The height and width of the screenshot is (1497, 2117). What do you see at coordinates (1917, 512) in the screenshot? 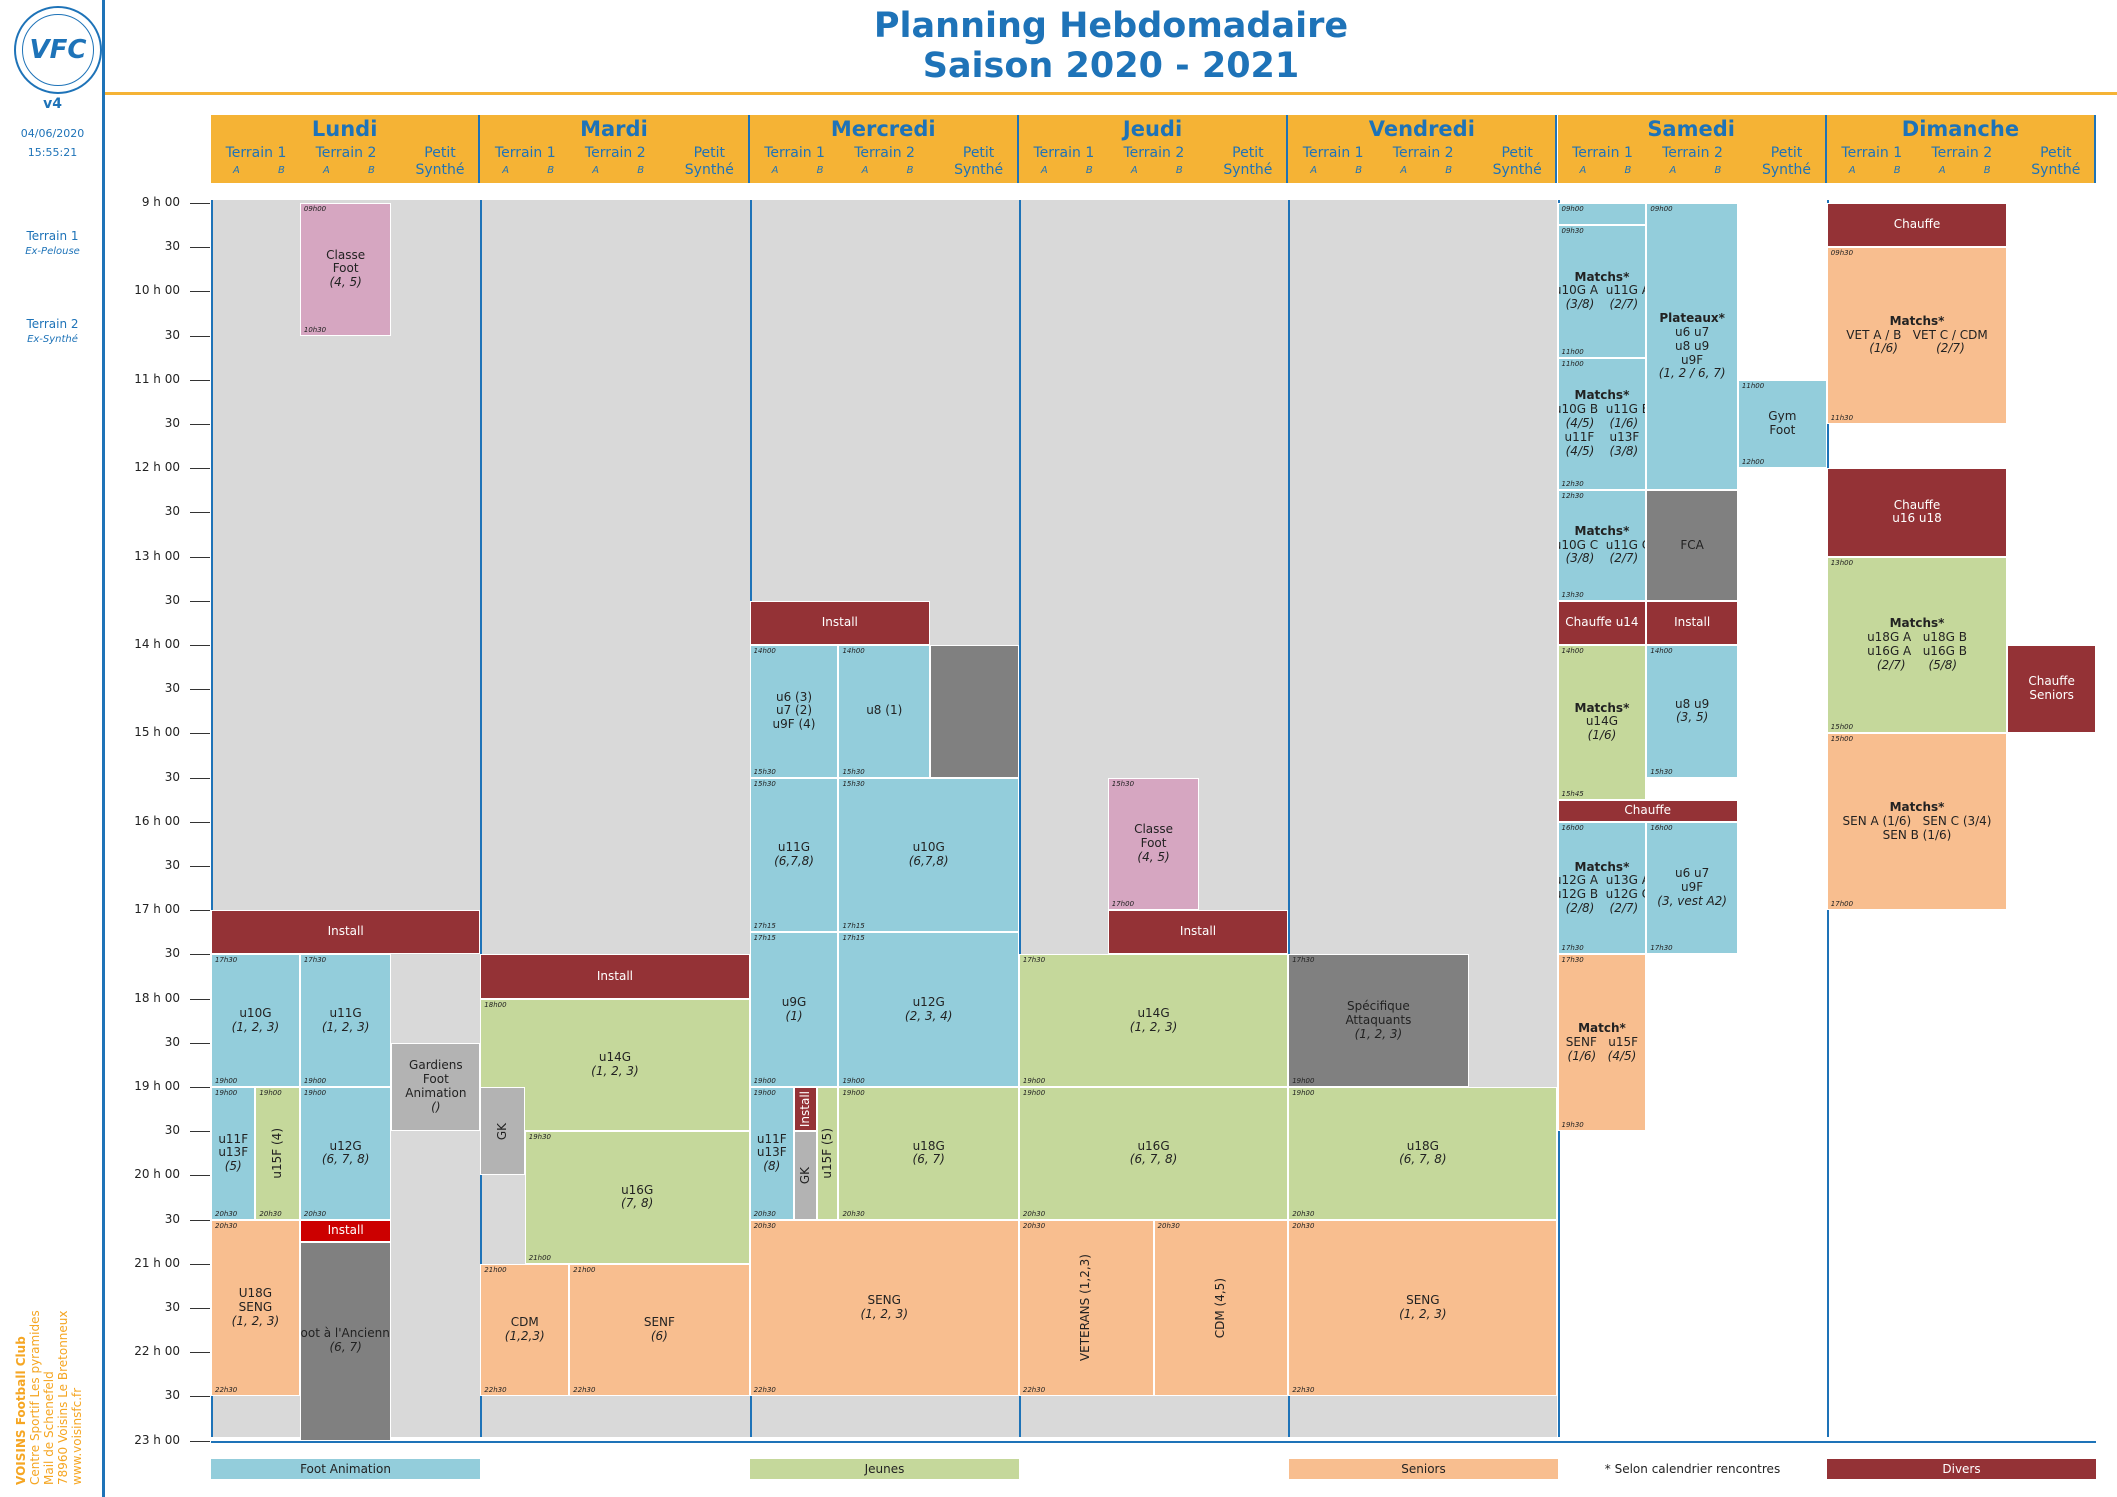
I see `schedule-event: Chauffe u16 u18` at bounding box center [1917, 512].